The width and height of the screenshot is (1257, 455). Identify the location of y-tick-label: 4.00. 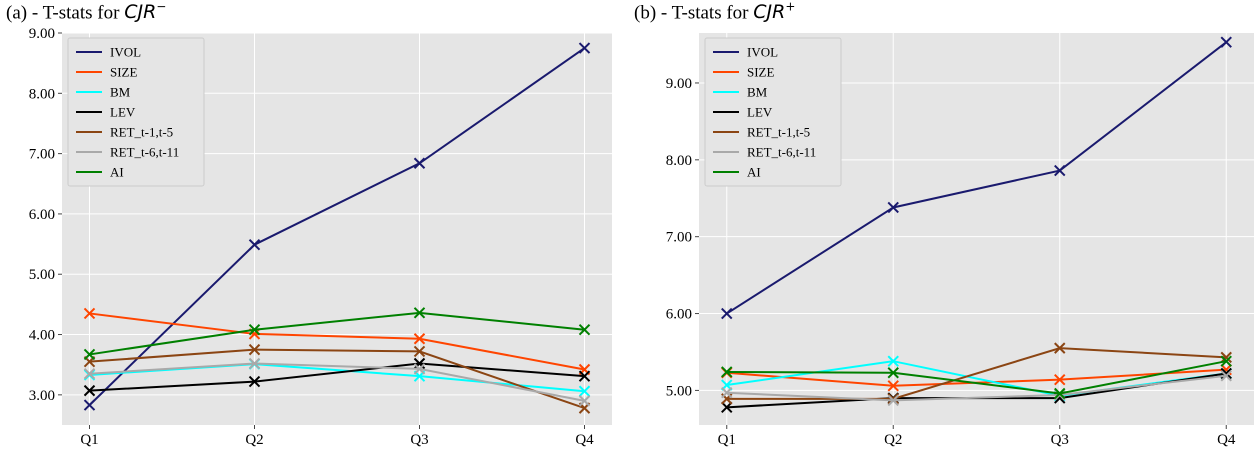
(42, 336).